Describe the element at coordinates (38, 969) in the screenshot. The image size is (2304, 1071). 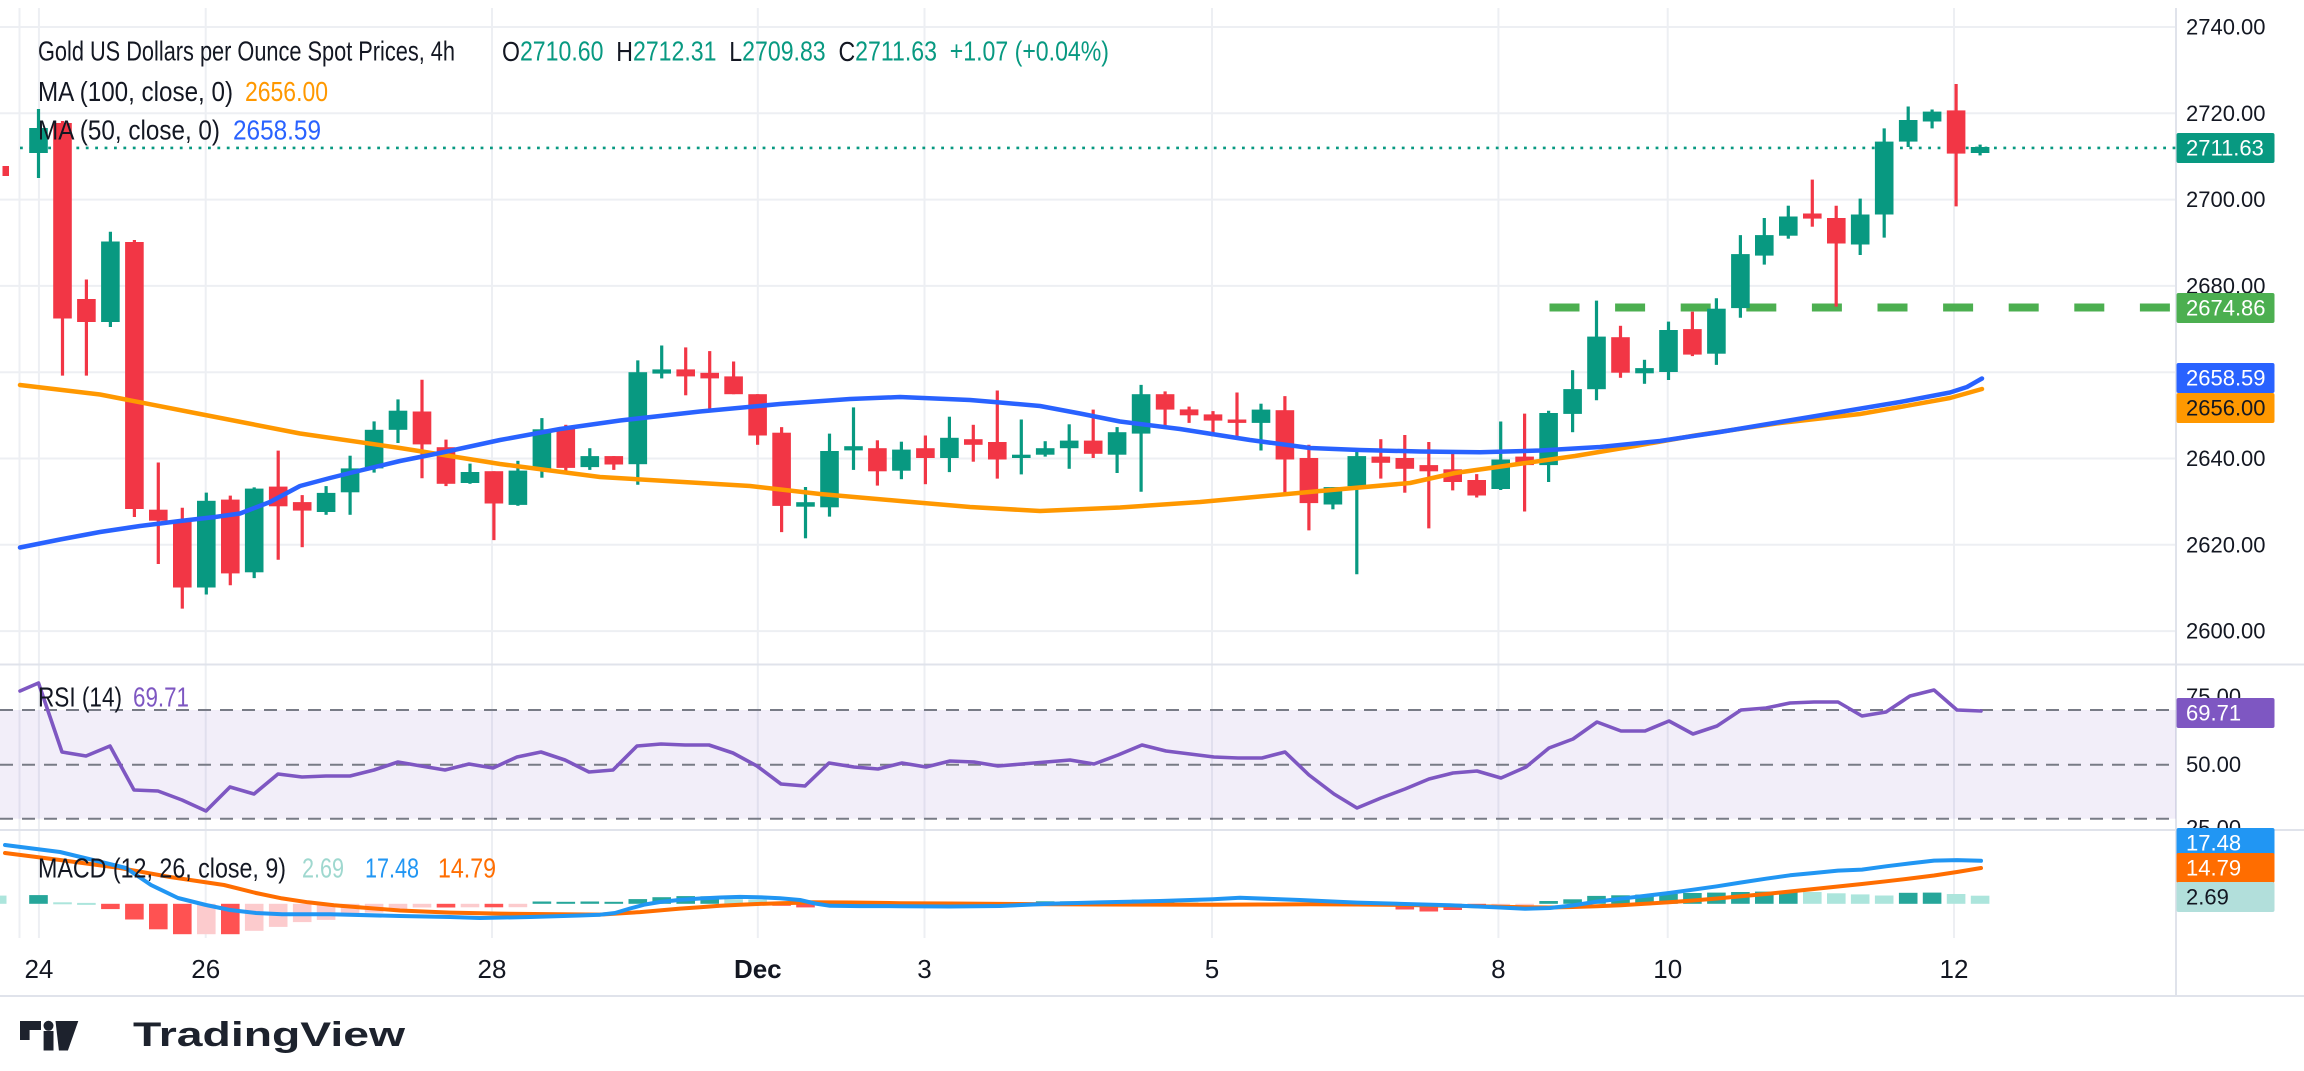
I see `svg-text: 24` at that location.